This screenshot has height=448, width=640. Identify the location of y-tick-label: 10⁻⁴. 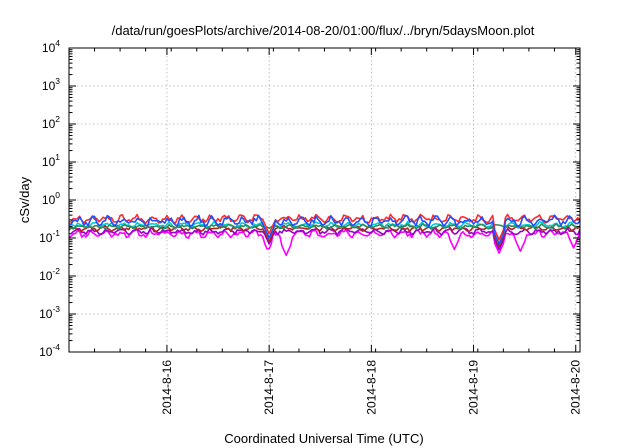
(49, 350).